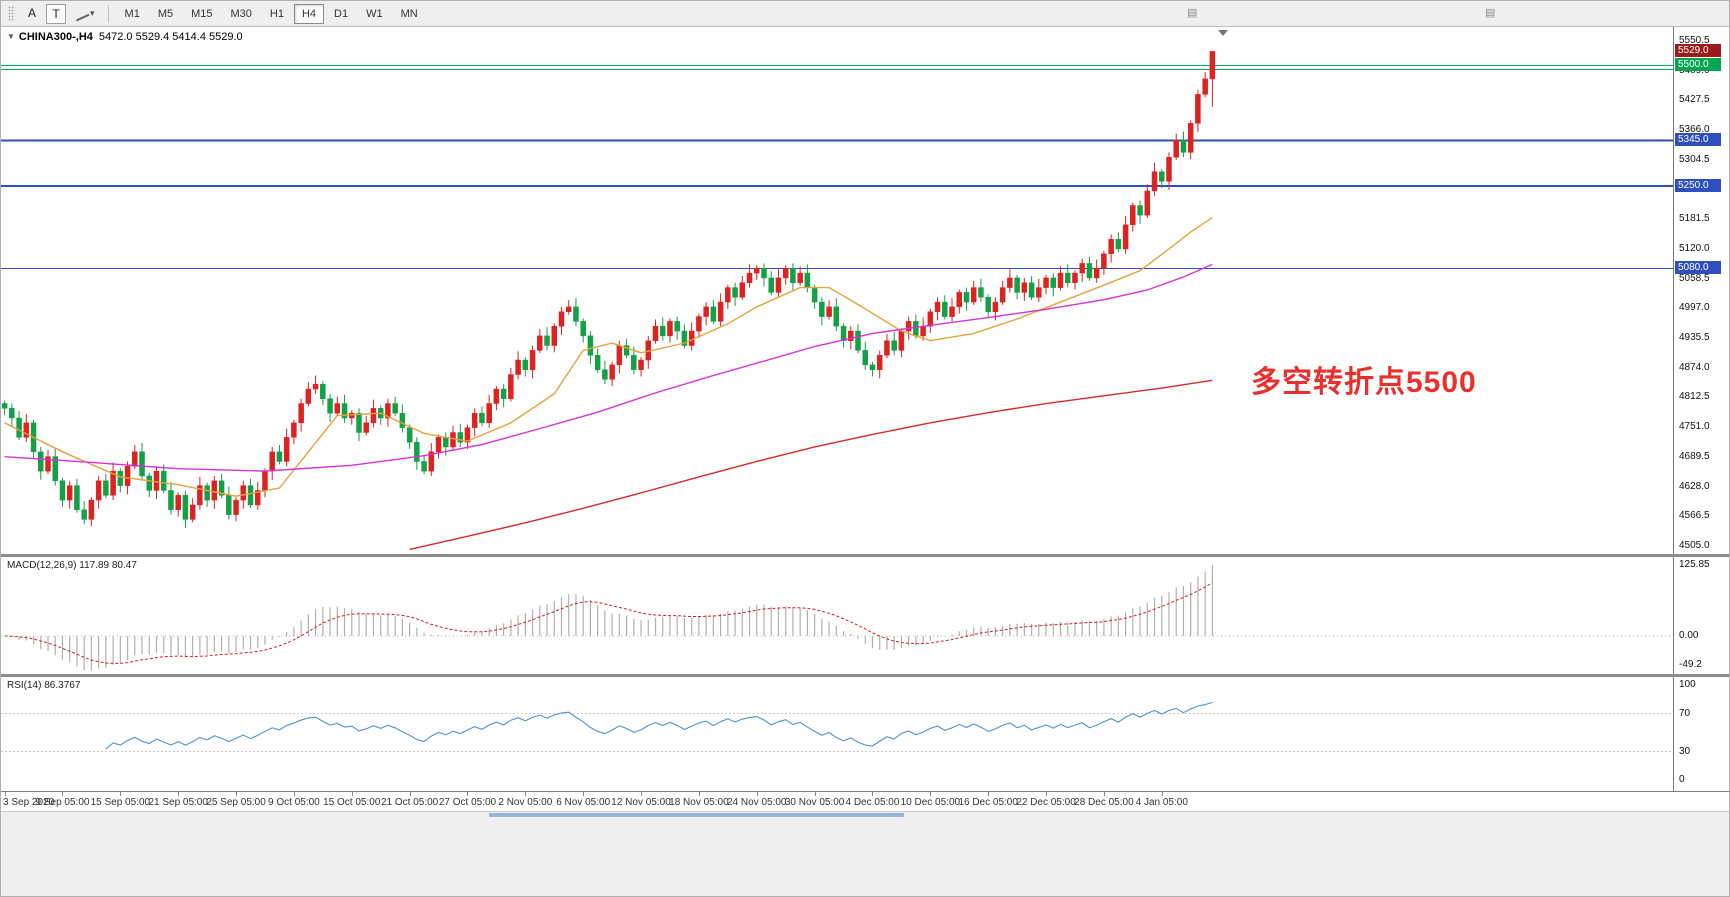 This screenshot has width=1730, height=897. I want to click on price-marker-blue-level: 5345.0, so click(1698, 140).